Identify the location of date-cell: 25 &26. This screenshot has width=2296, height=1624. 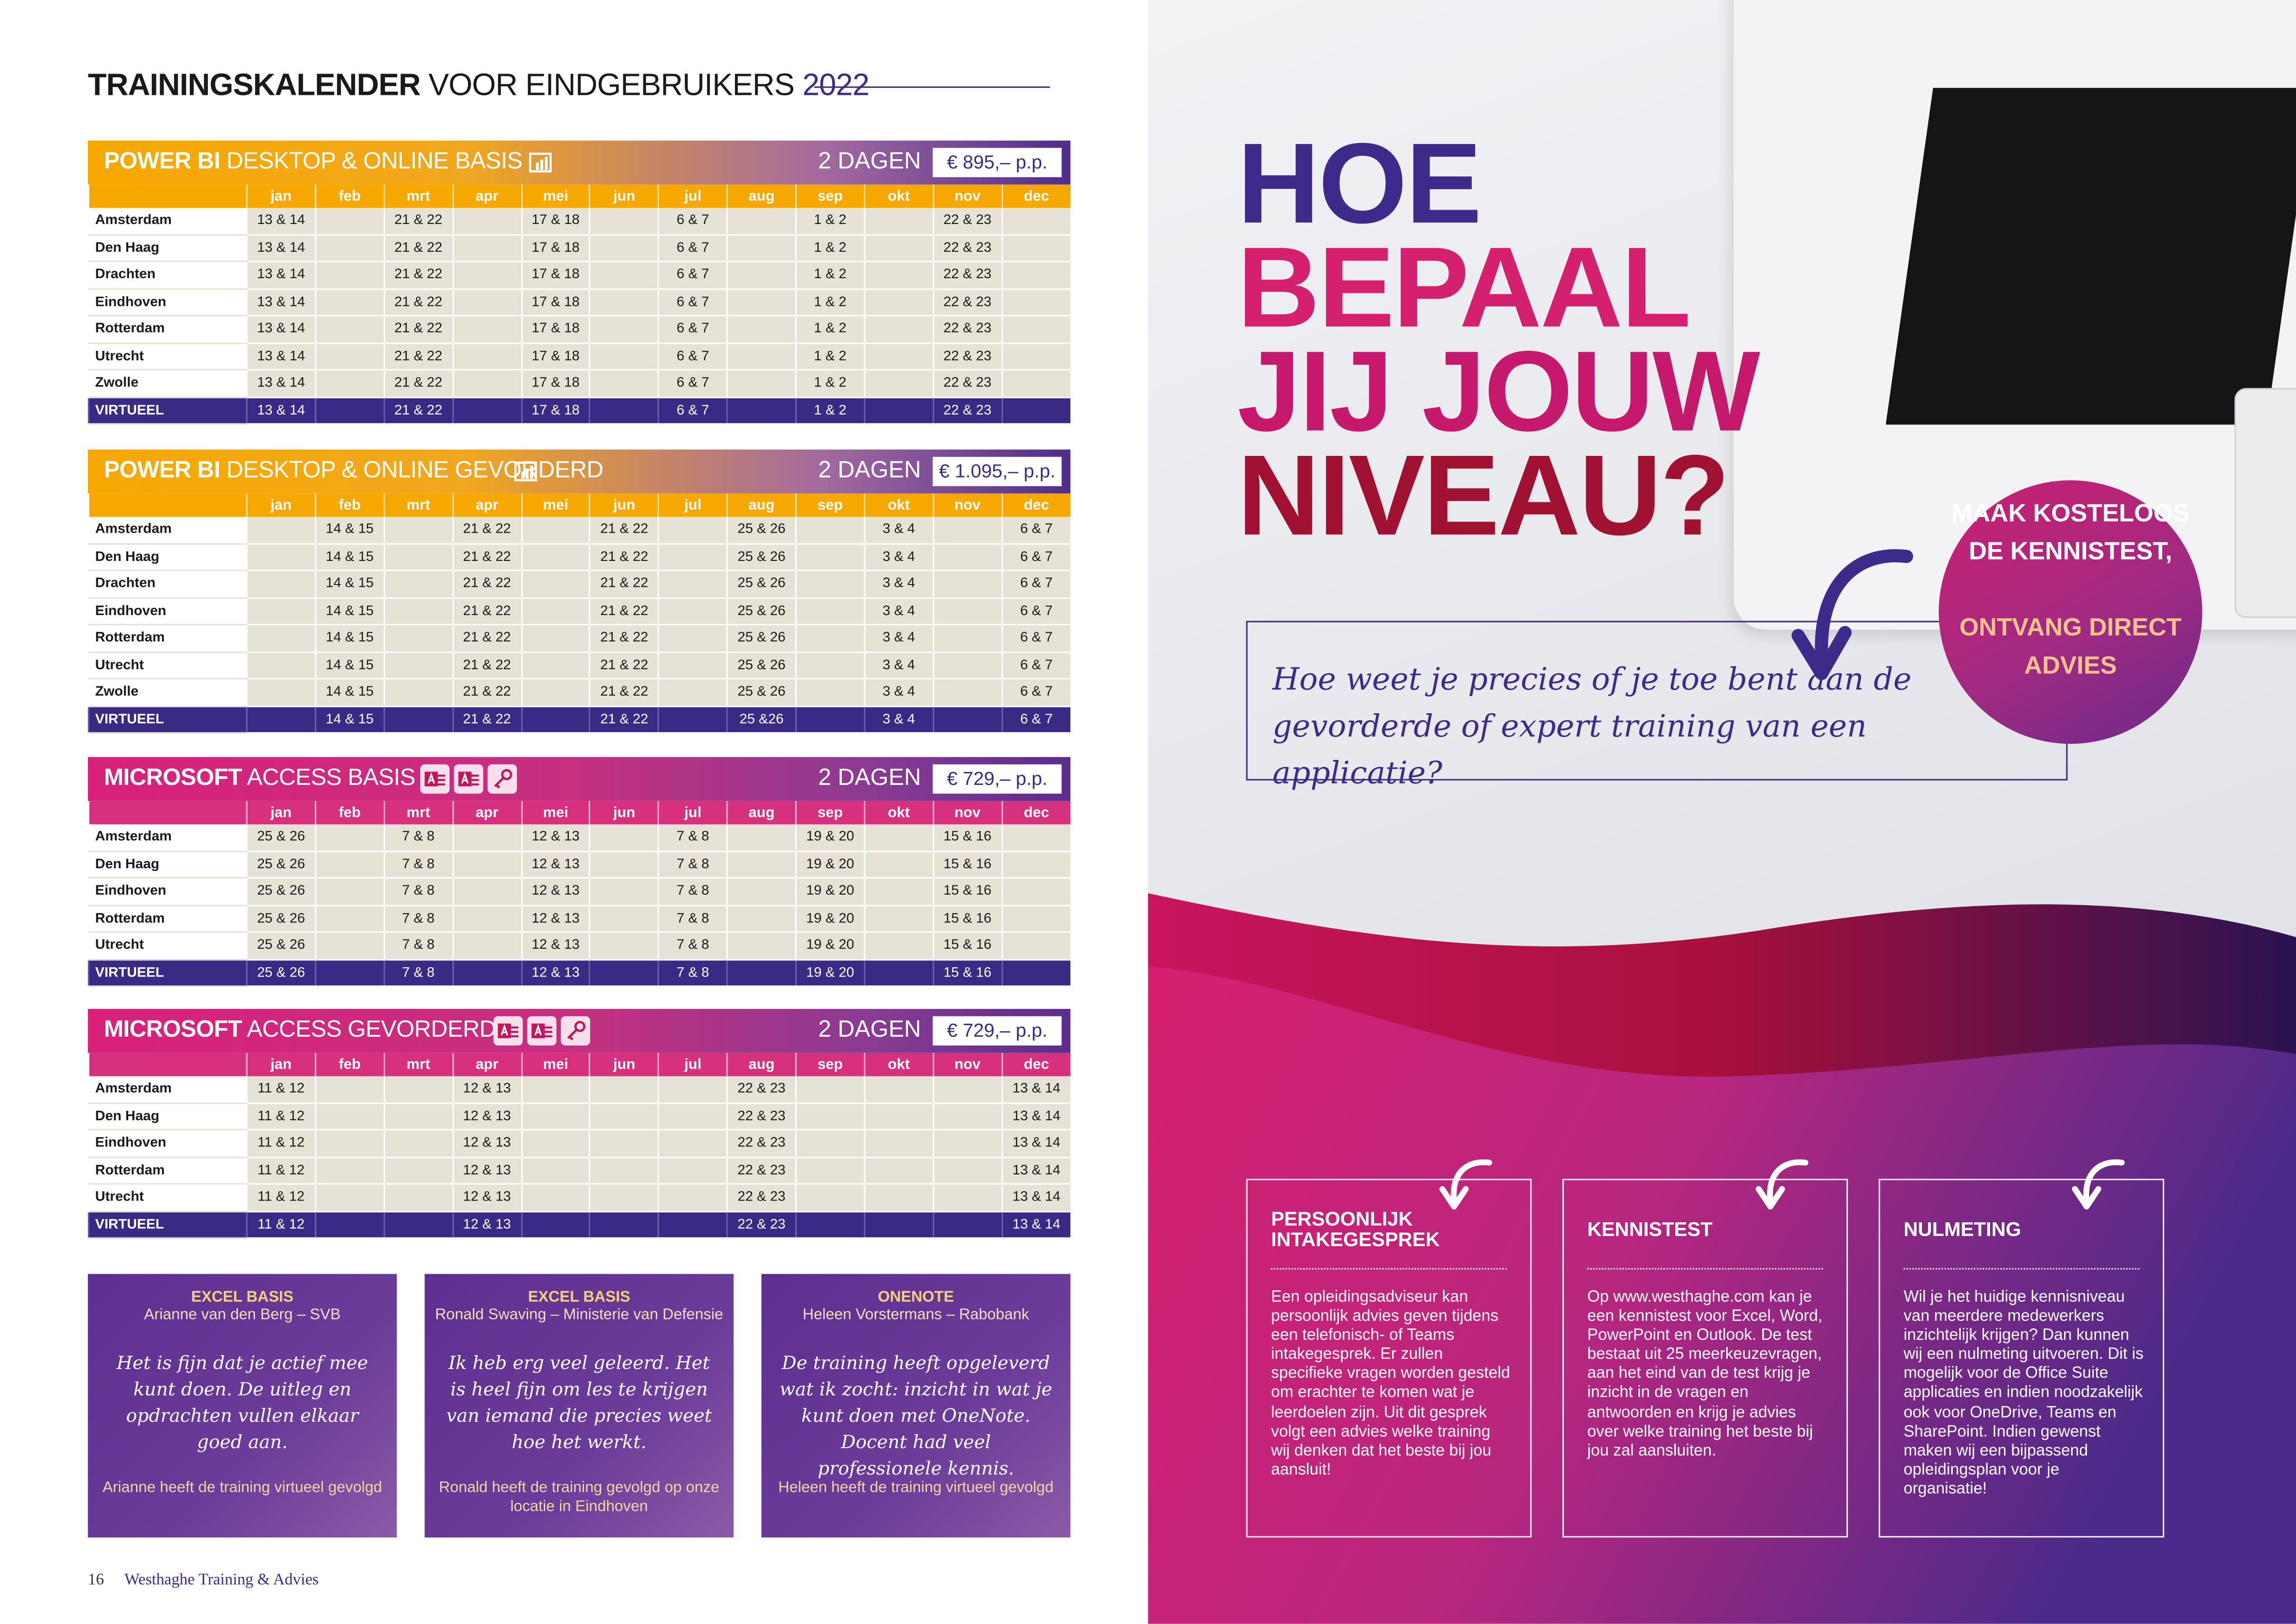
(761, 719).